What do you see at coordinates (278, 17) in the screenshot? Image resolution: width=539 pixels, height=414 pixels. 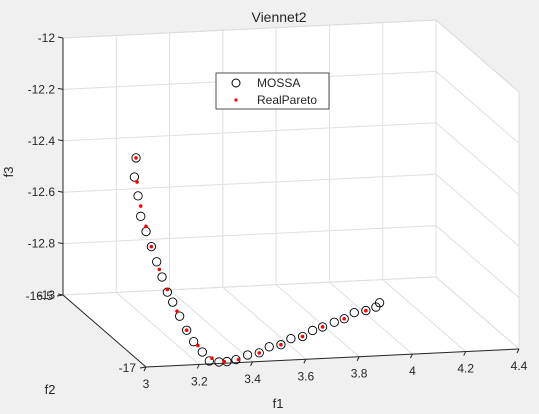 I see `chart-title: Viennet2` at bounding box center [278, 17].